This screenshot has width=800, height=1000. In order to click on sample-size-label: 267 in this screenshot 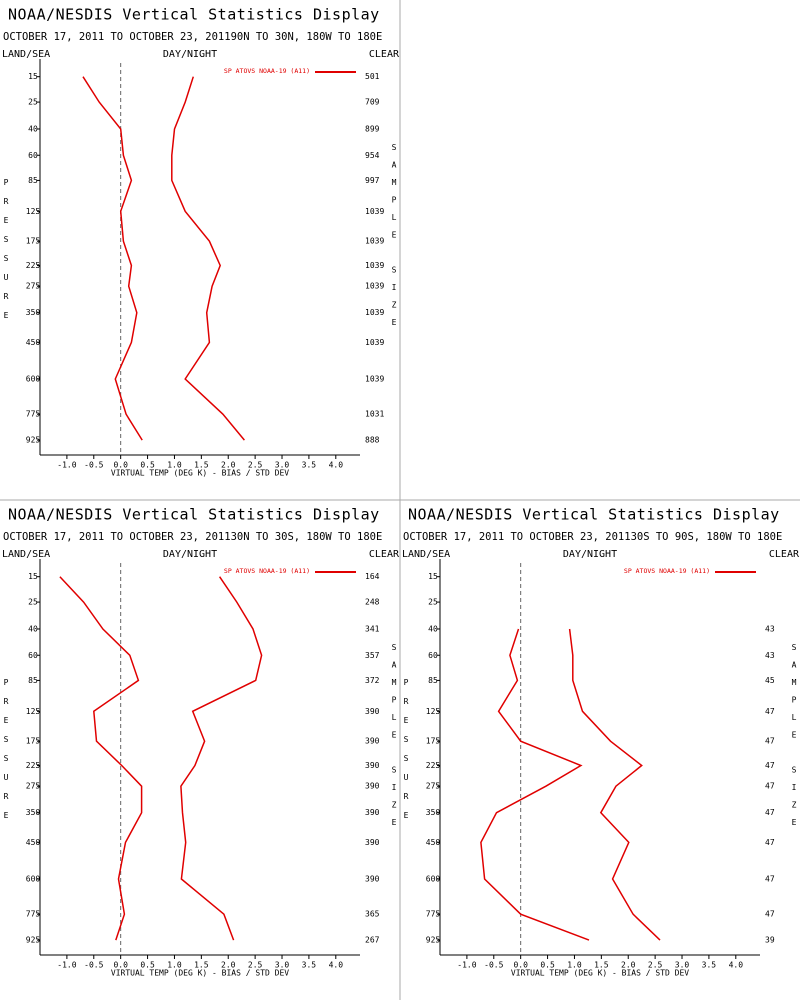, I will do `click(372, 940)`.